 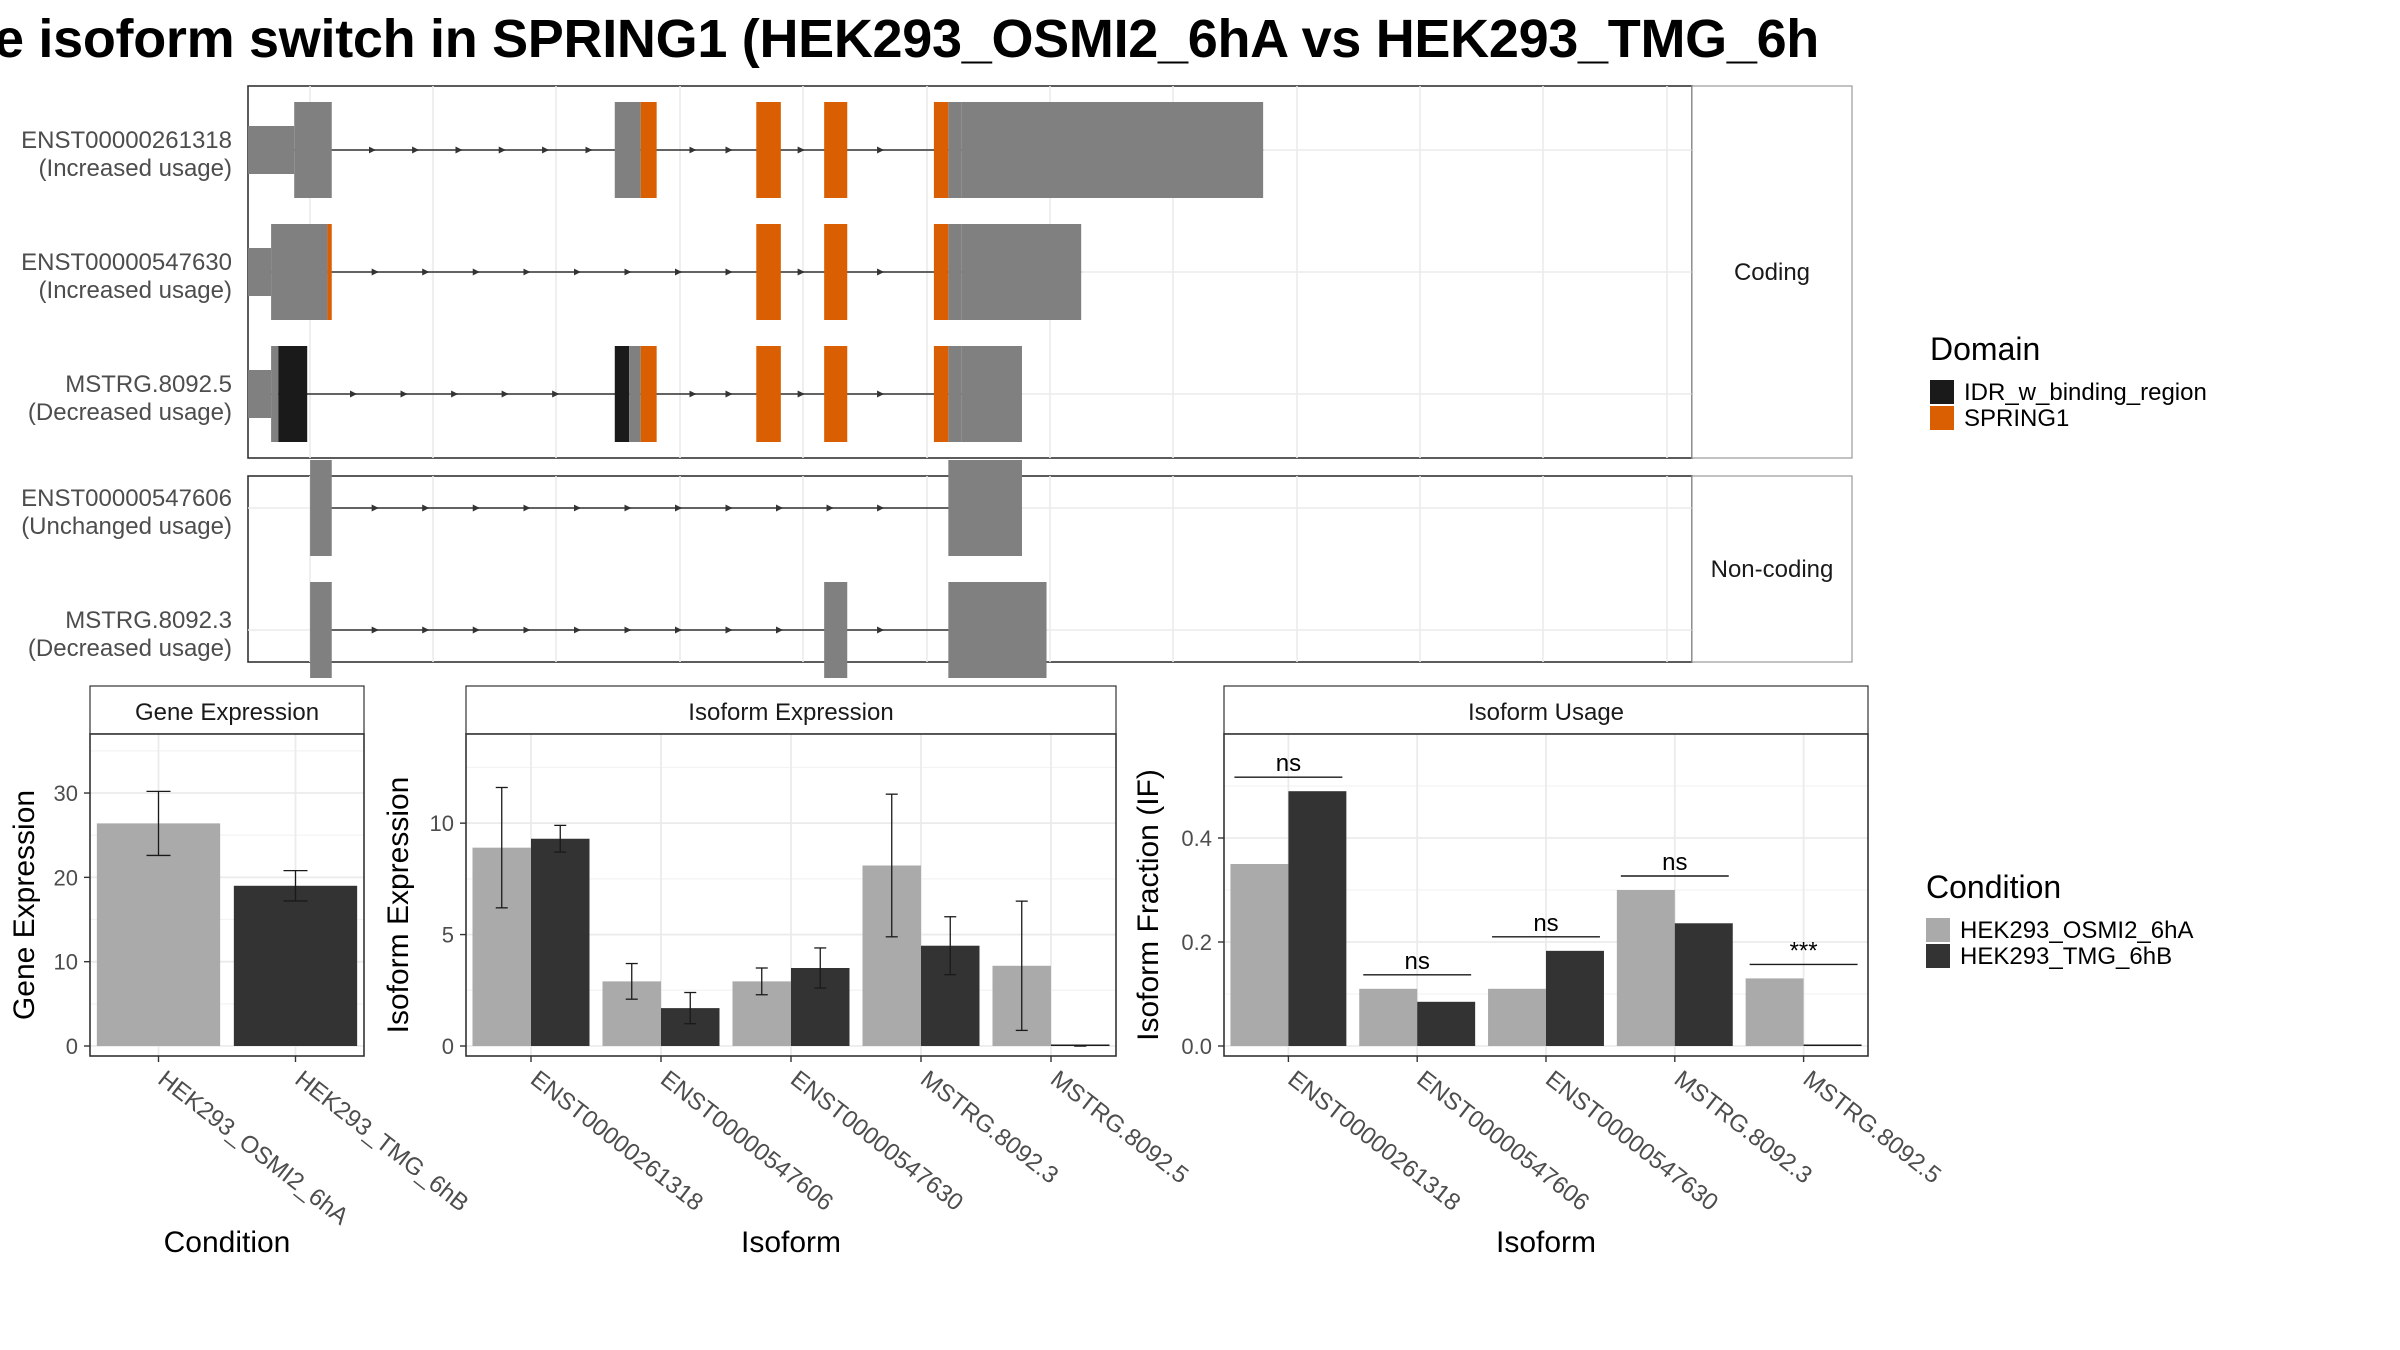 I want to click on y-tick-label: 0.0, so click(x=1196, y=1046).